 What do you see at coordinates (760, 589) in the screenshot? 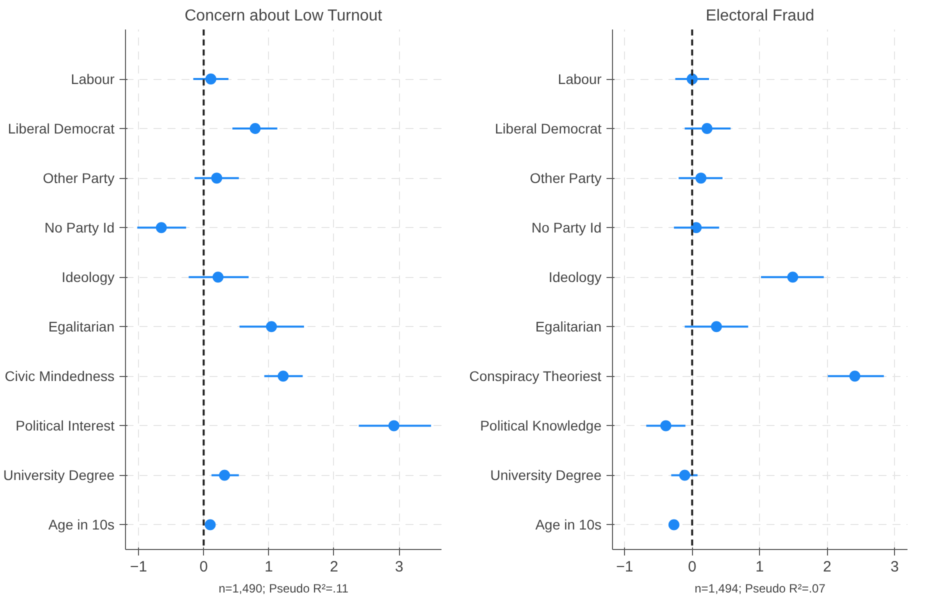
I see `text: n=1,494; Pseudo R²=.07` at bounding box center [760, 589].